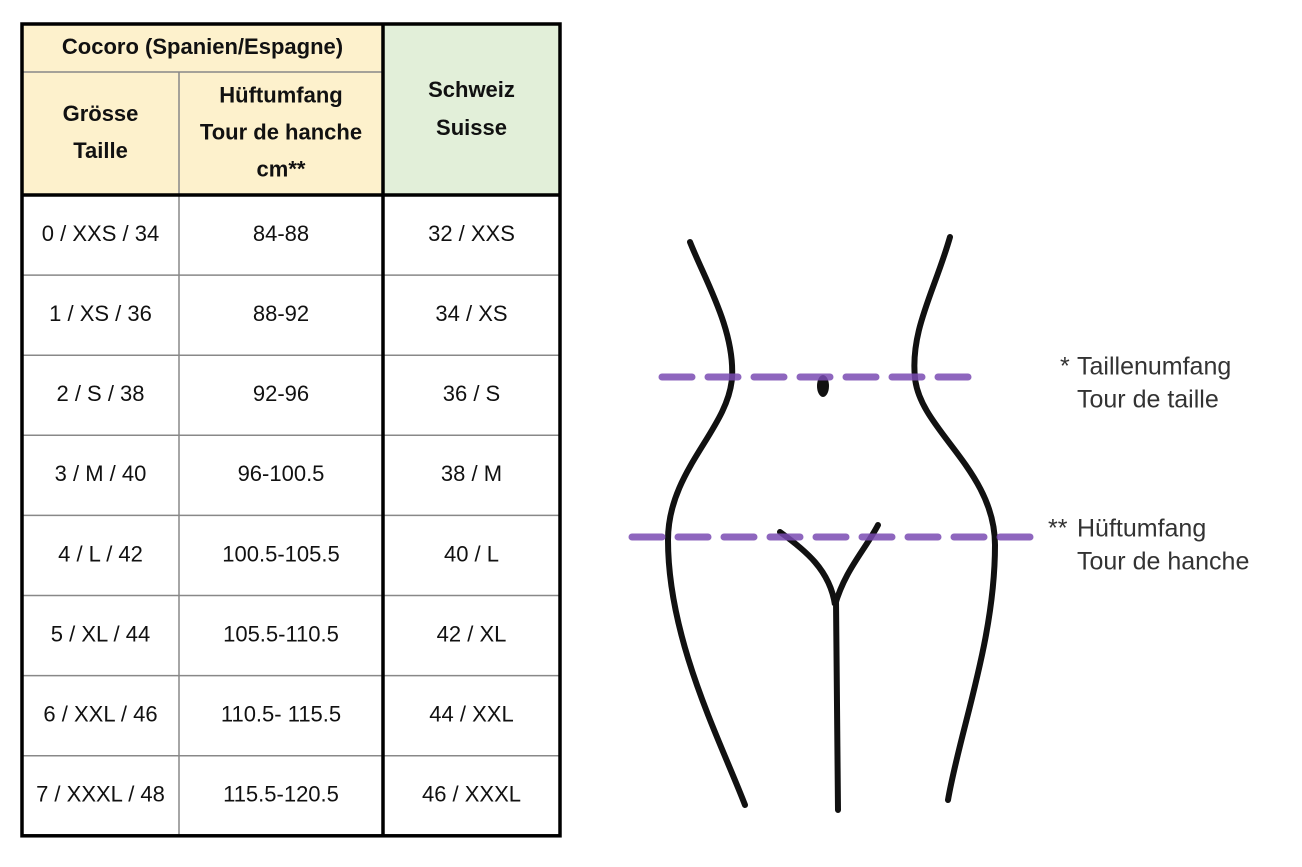  I want to click on table-cell: 36 / S, so click(471, 393).